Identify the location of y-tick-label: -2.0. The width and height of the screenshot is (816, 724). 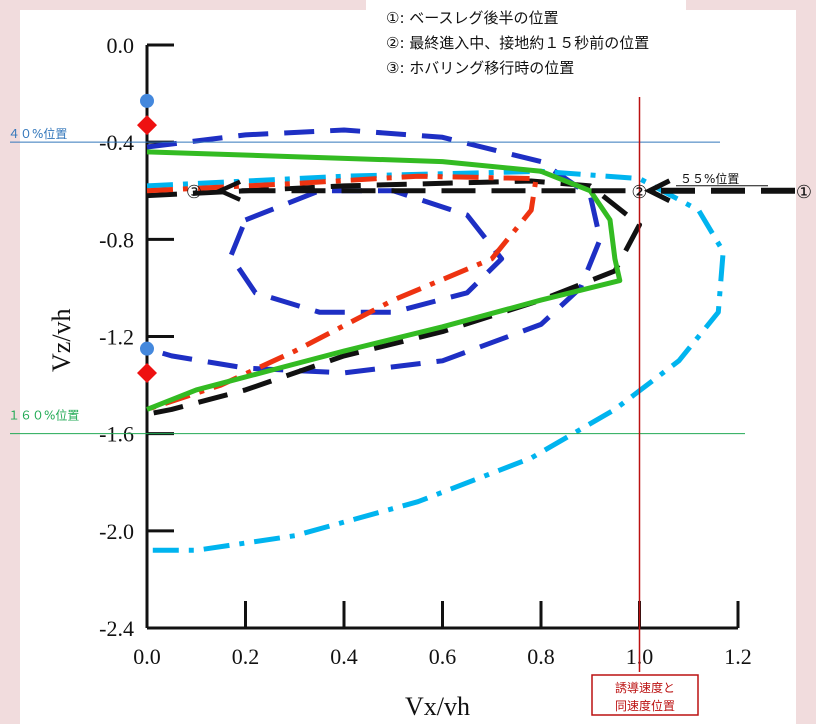
(116, 531).